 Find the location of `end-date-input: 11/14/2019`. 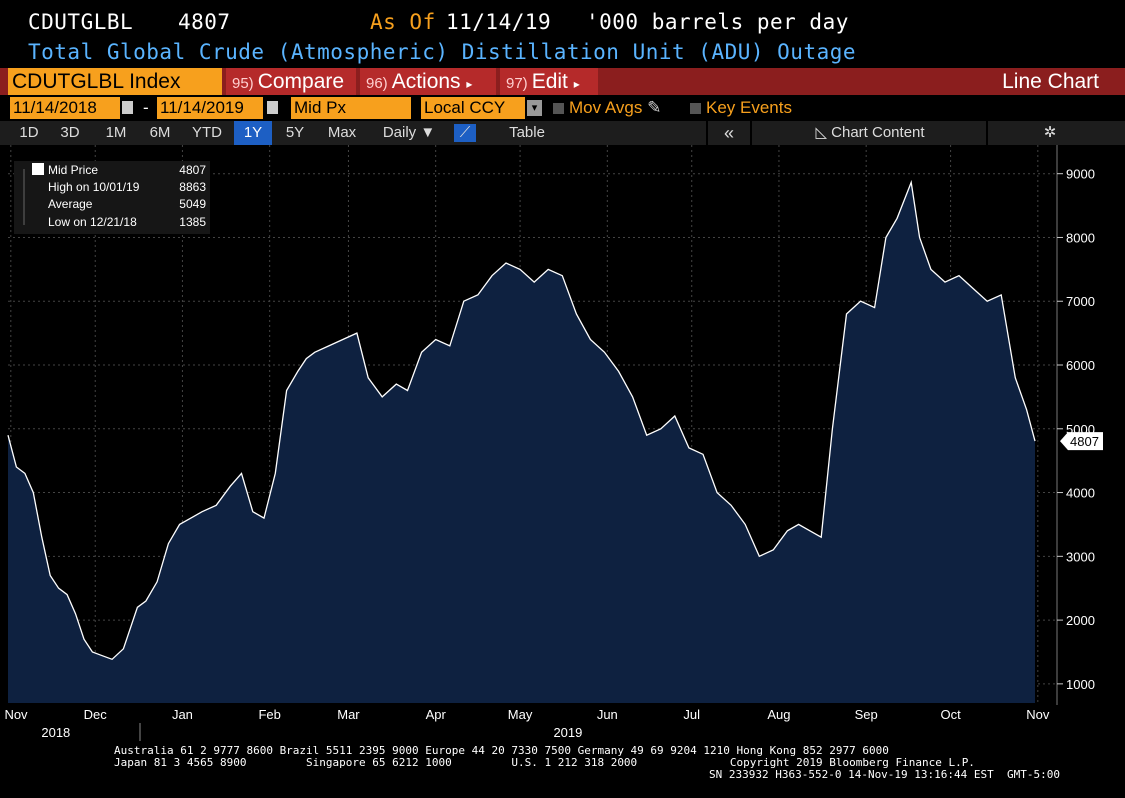

end-date-input: 11/14/2019 is located at coordinates (210, 108).